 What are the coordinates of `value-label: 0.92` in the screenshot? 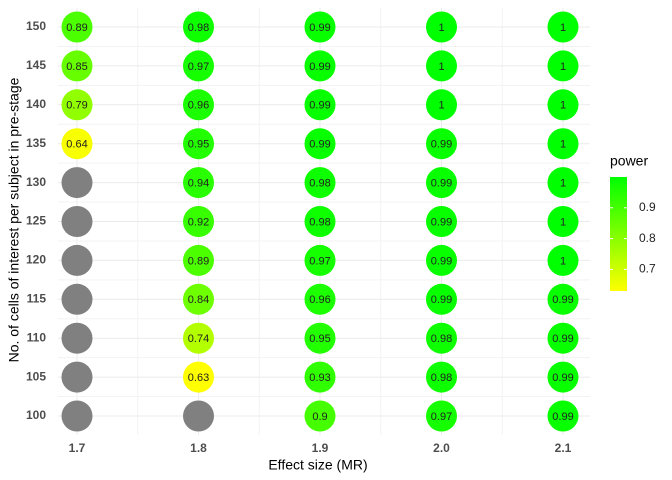 It's located at (198, 222).